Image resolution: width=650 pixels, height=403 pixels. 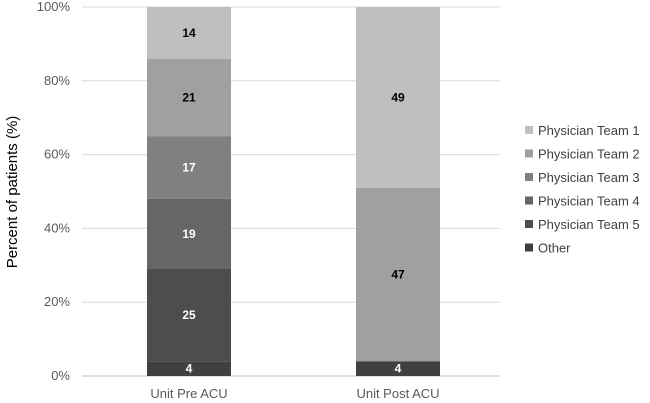 I want to click on data-label: 47, so click(x=398, y=275).